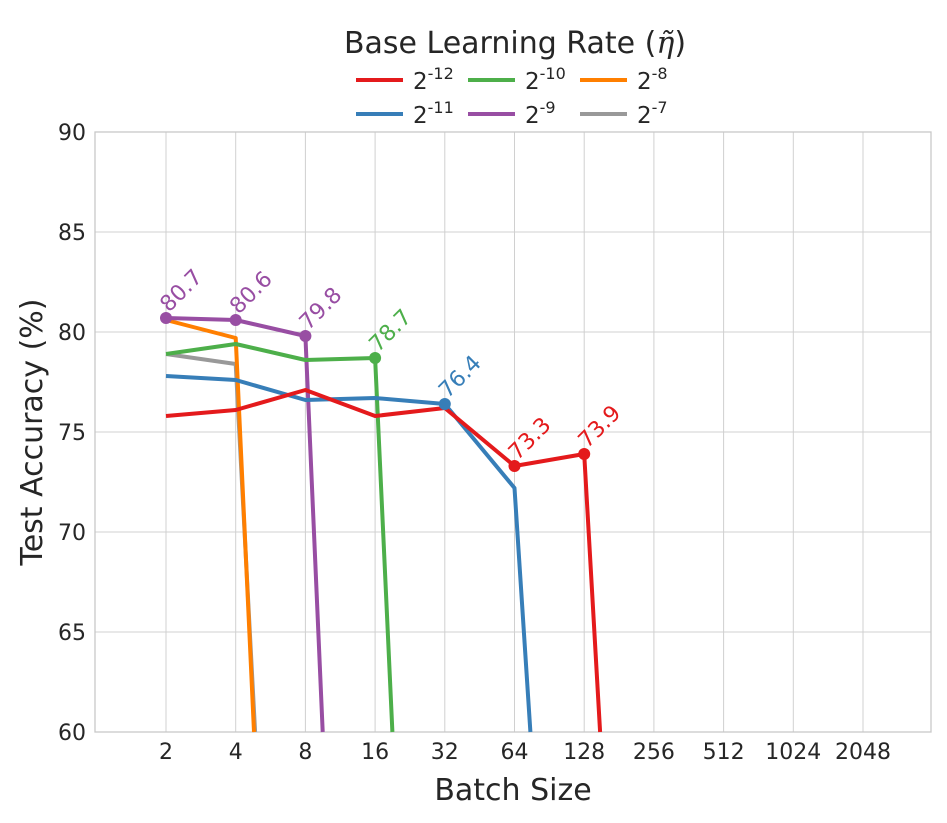 The width and height of the screenshot is (947, 823). What do you see at coordinates (166, 752) in the screenshot?
I see `x-tick-label: 2` at bounding box center [166, 752].